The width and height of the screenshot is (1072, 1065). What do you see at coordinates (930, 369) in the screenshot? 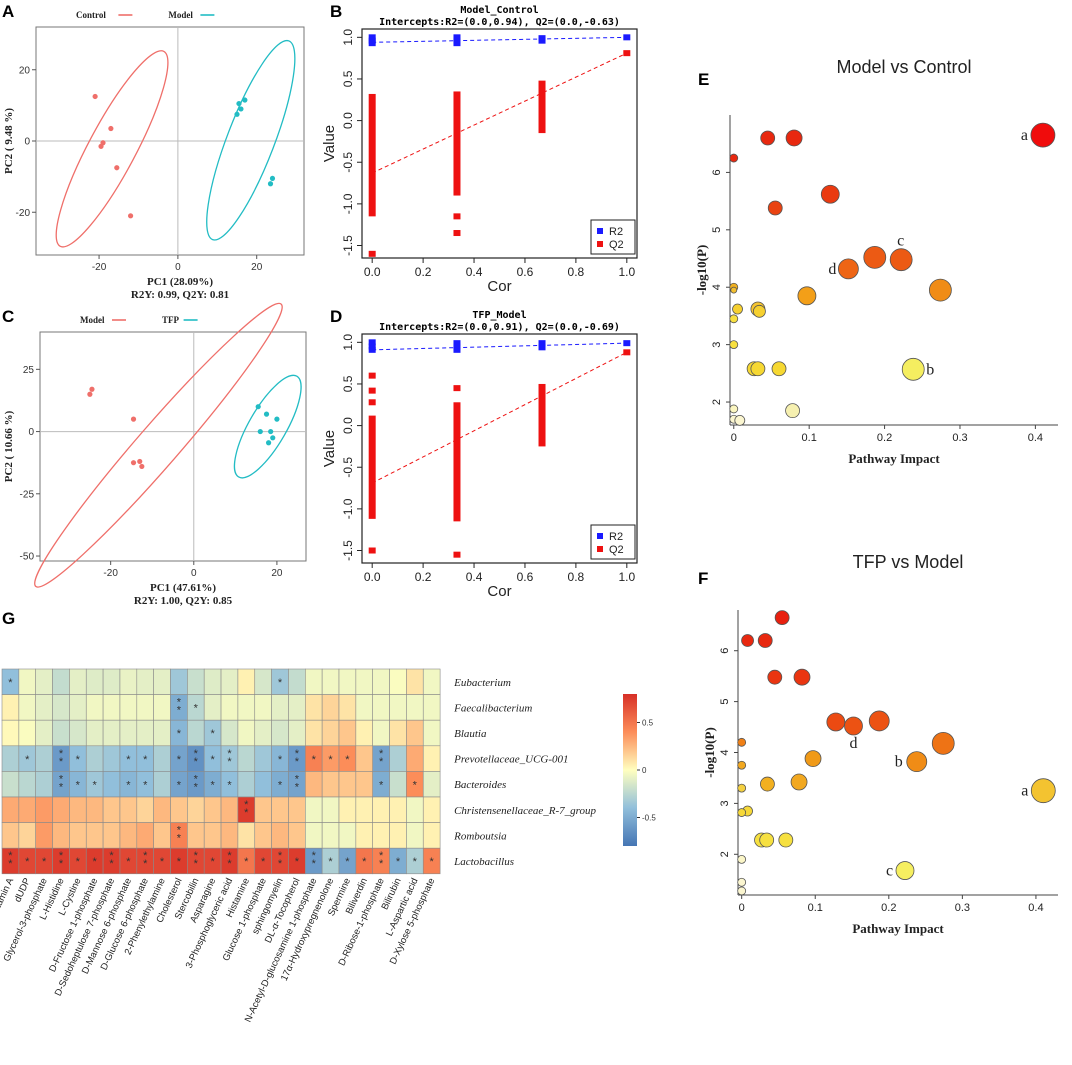
I see `bubble-label-b: b` at bounding box center [930, 369].